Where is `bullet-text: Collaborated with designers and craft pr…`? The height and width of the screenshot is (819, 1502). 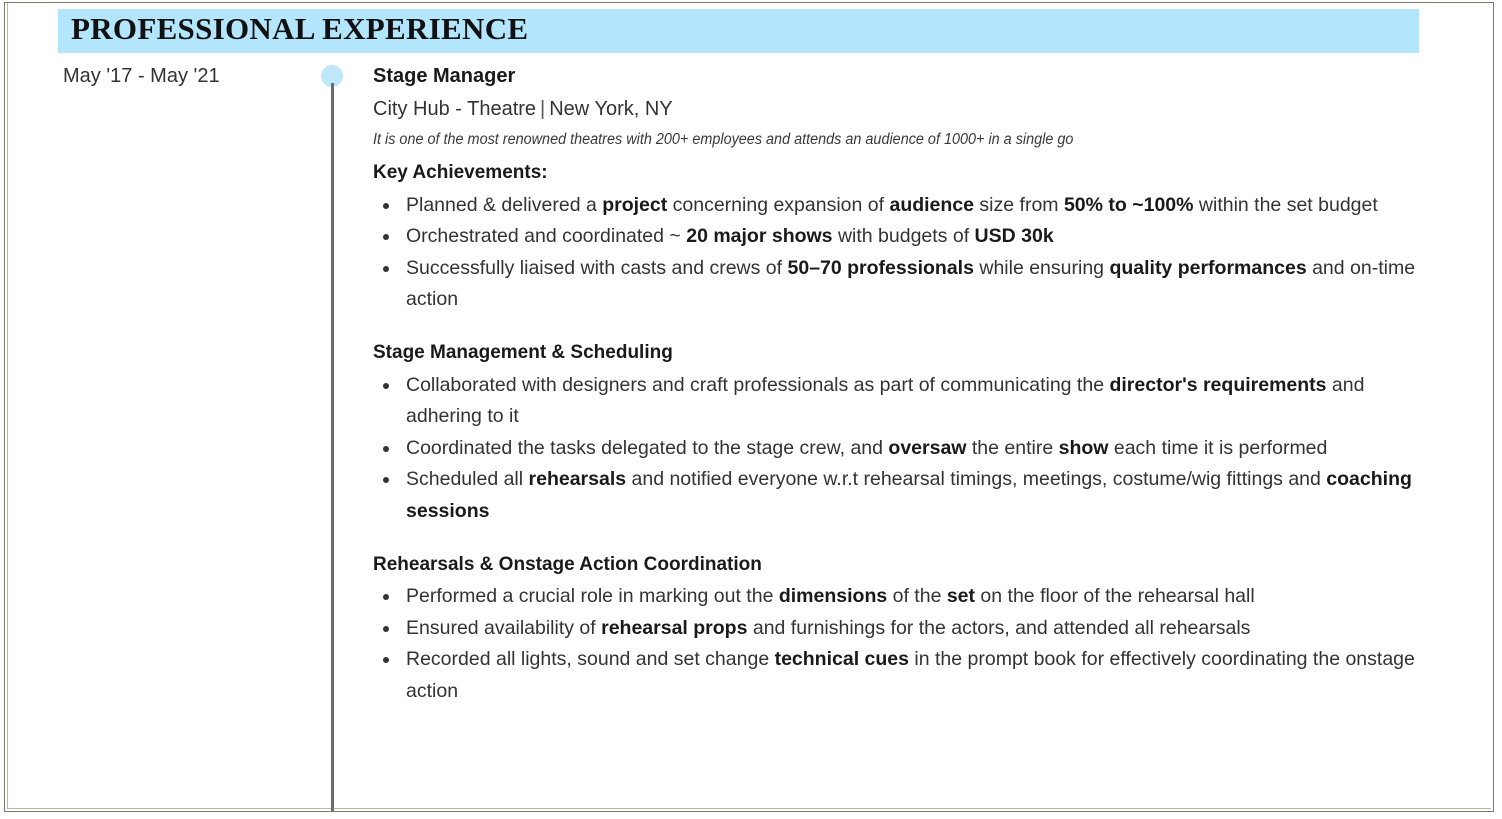
bullet-text: Collaborated with designers and craft pr… is located at coordinates (758, 384).